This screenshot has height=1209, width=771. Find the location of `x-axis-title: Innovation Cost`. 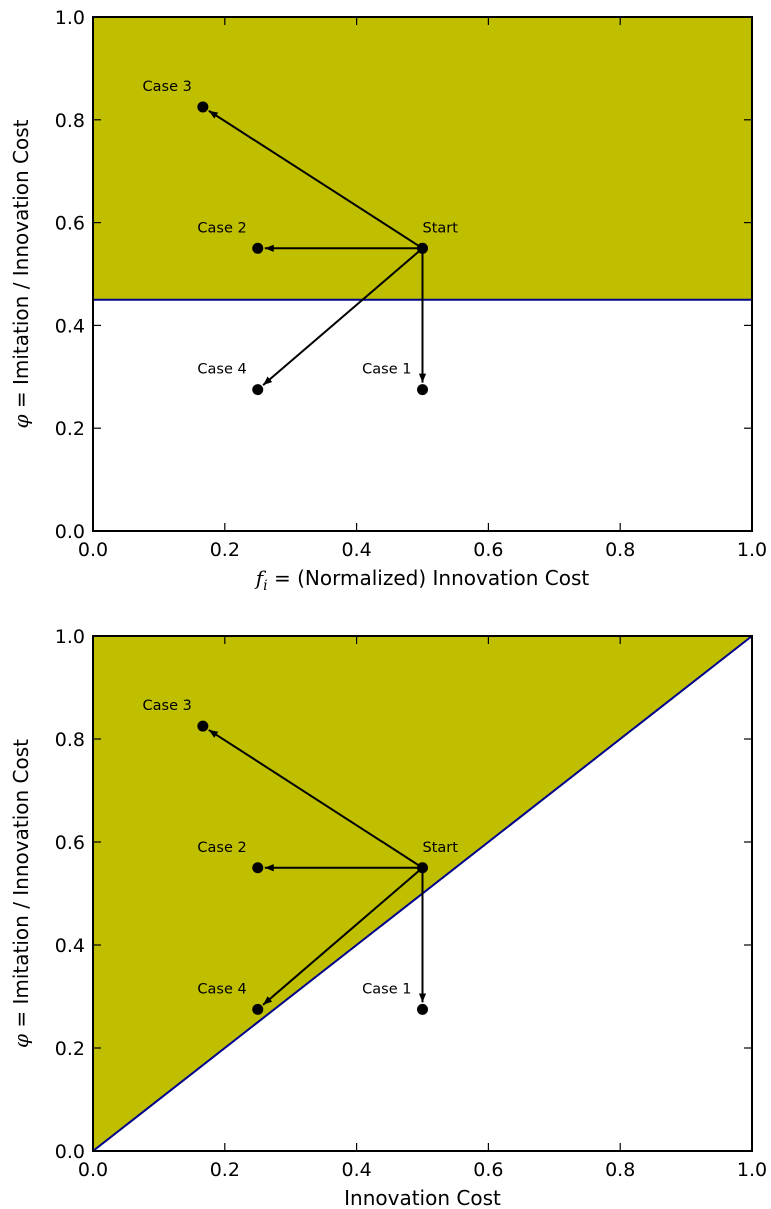

x-axis-title: Innovation Cost is located at coordinates (422, 1197).